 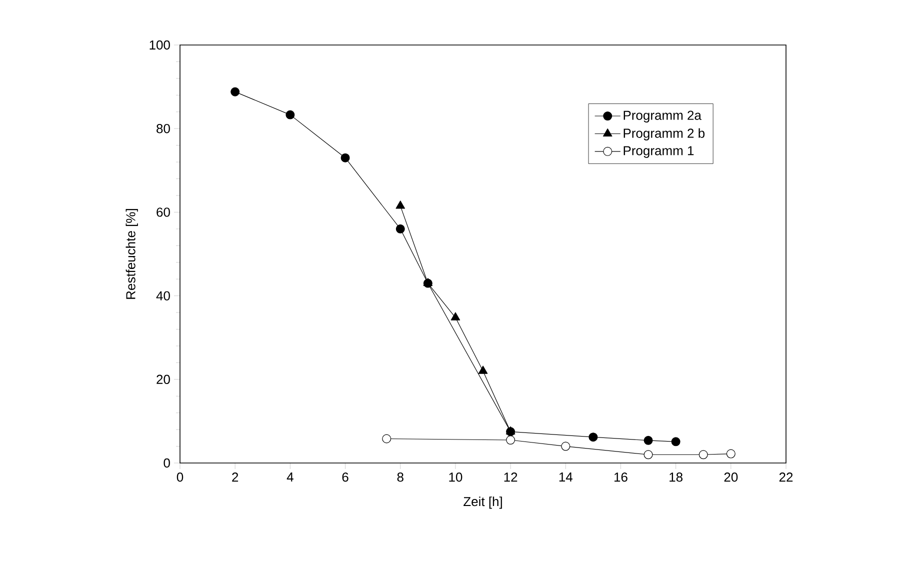 I want to click on x-tick-label: 12, so click(x=511, y=477).